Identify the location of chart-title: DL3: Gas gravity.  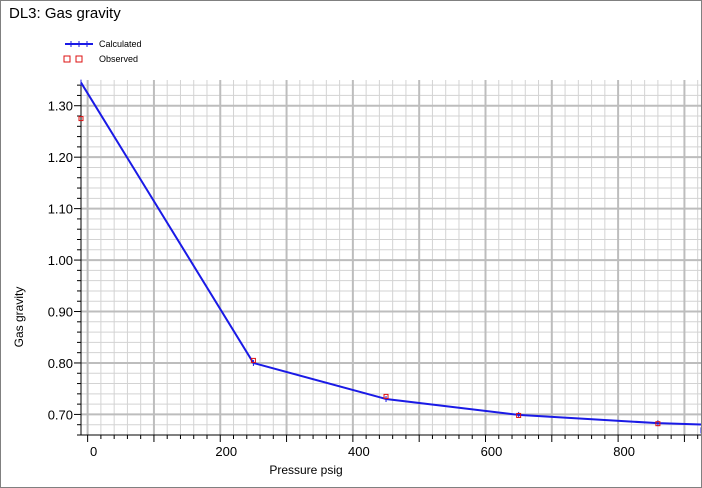
(65, 13).